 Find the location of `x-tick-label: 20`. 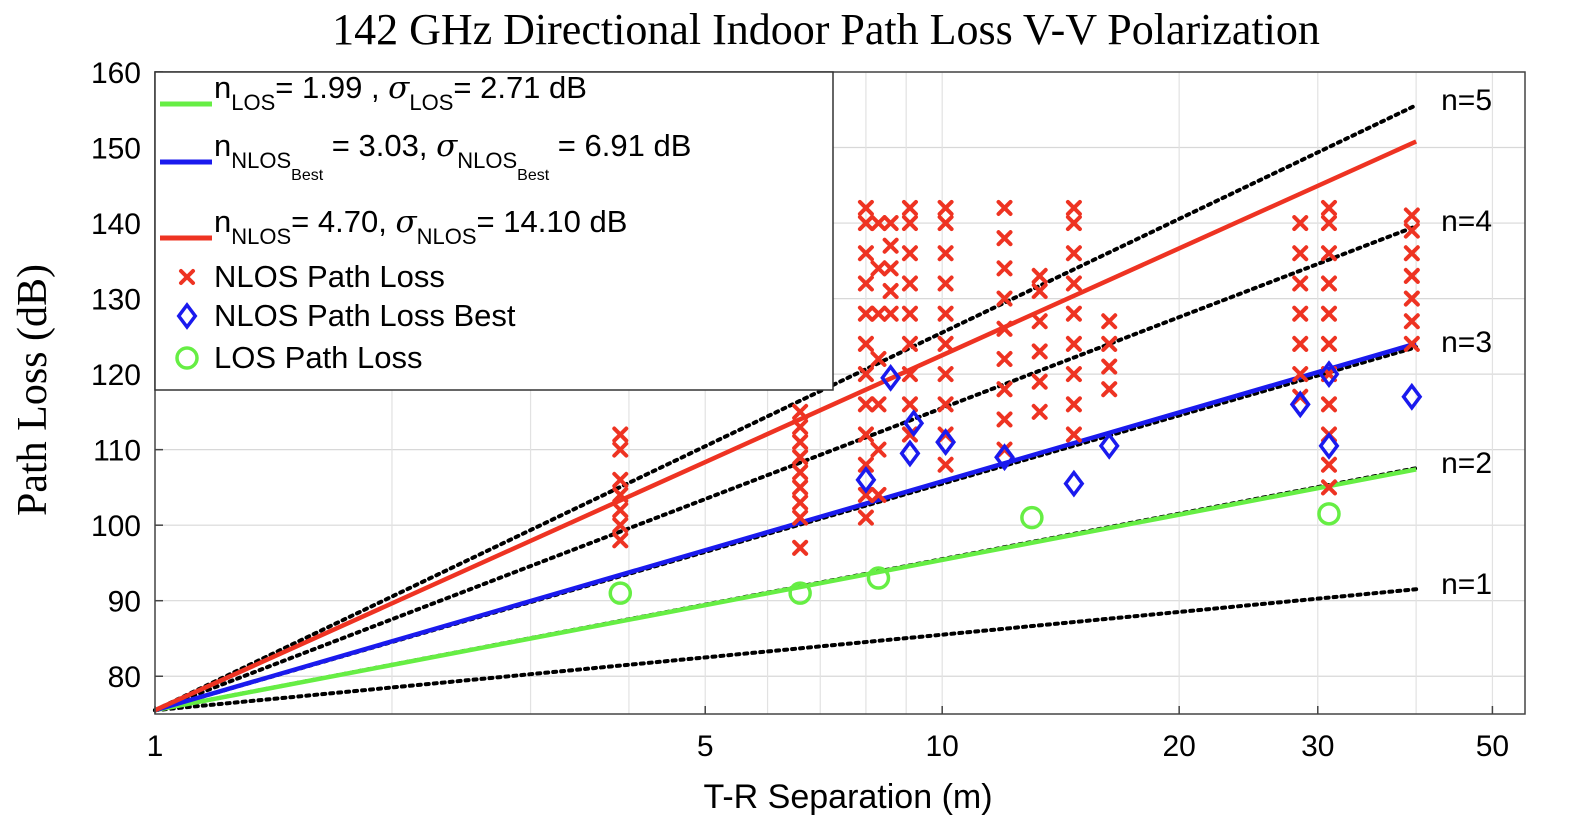

x-tick-label: 20 is located at coordinates (1178, 746).